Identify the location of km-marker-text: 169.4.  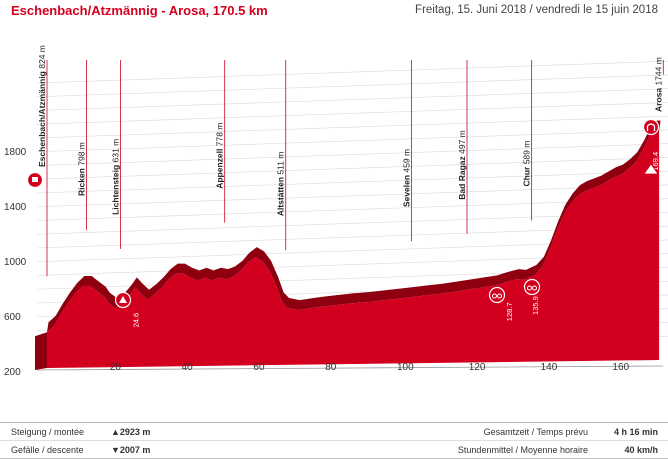
(655, 161).